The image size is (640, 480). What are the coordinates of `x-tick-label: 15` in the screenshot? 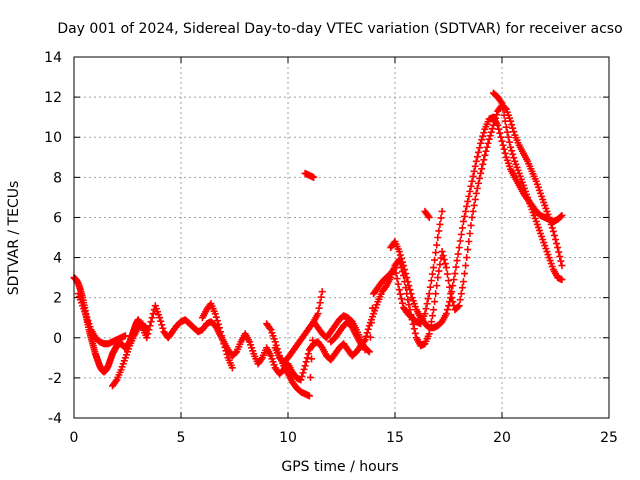 It's located at (395, 438).